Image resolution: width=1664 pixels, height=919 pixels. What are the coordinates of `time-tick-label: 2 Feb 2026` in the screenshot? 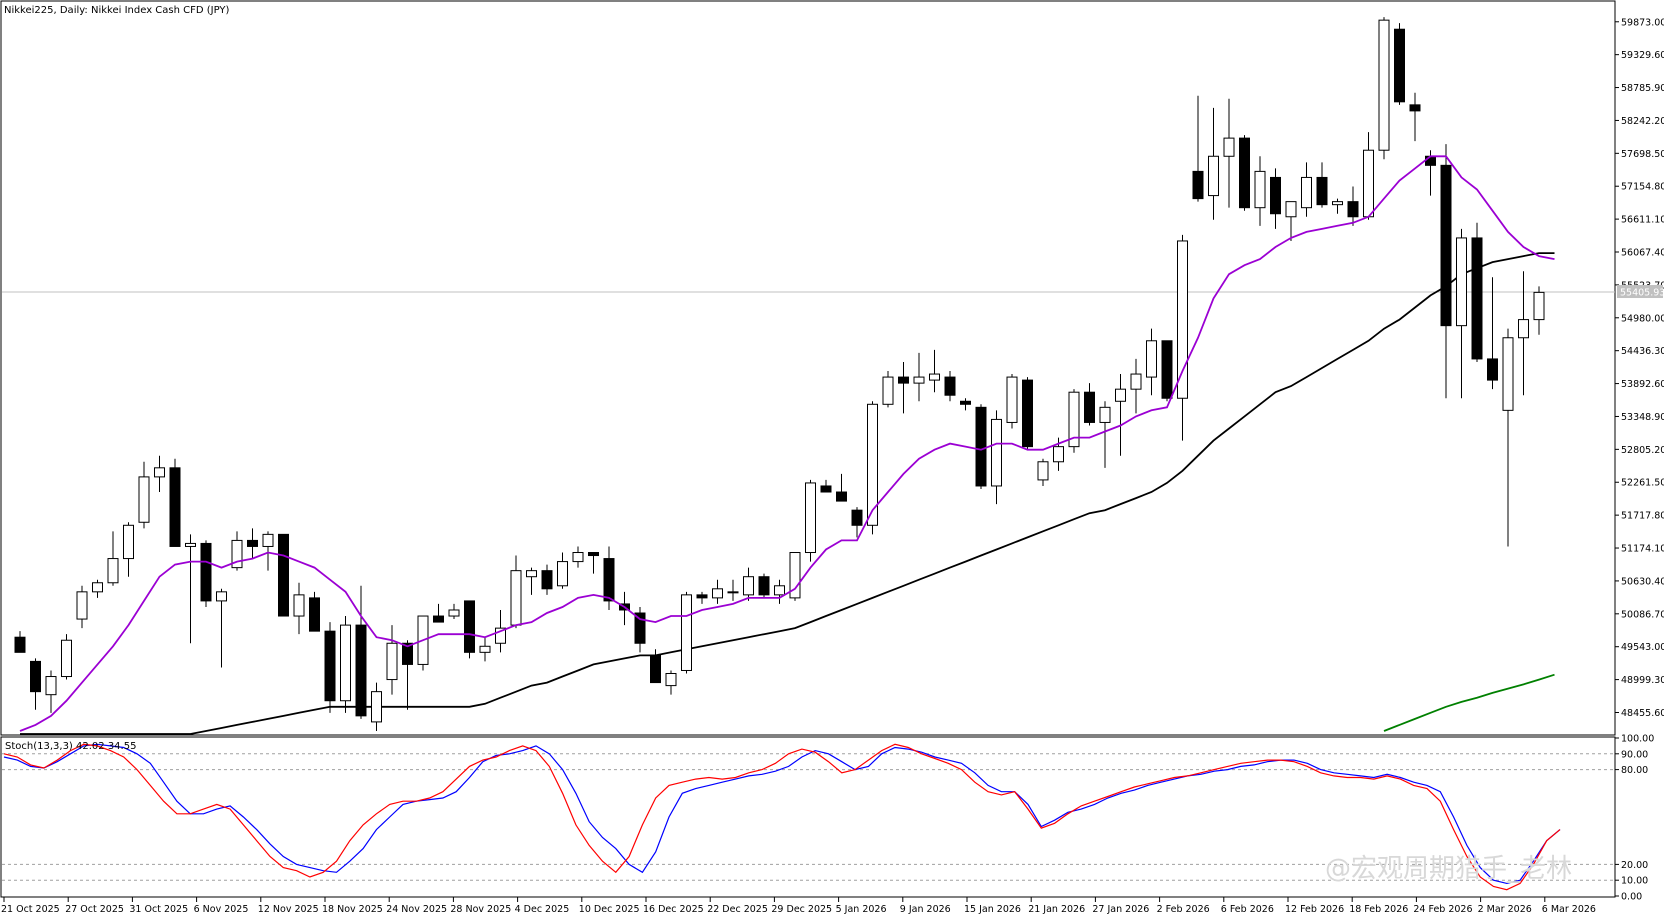 It's located at (1183, 909).